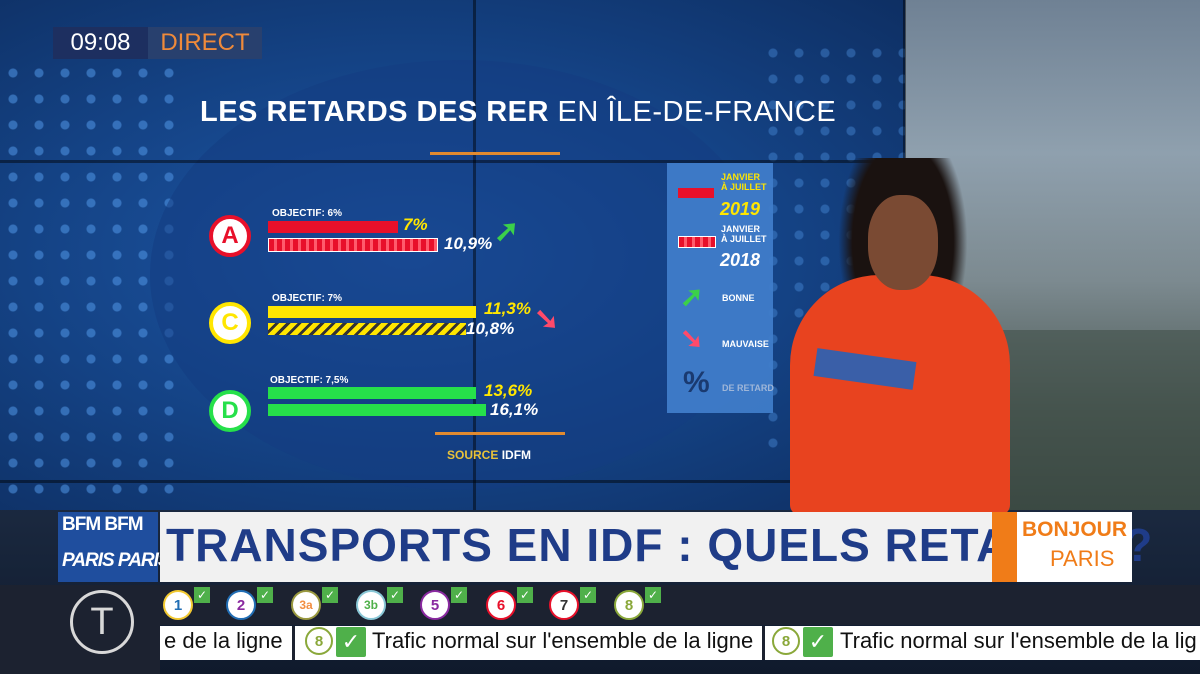 Image resolution: width=1200 pixels, height=674 pixels. Describe the element at coordinates (241, 605) in the screenshot. I see `metro-line-2-badge: 2` at that location.